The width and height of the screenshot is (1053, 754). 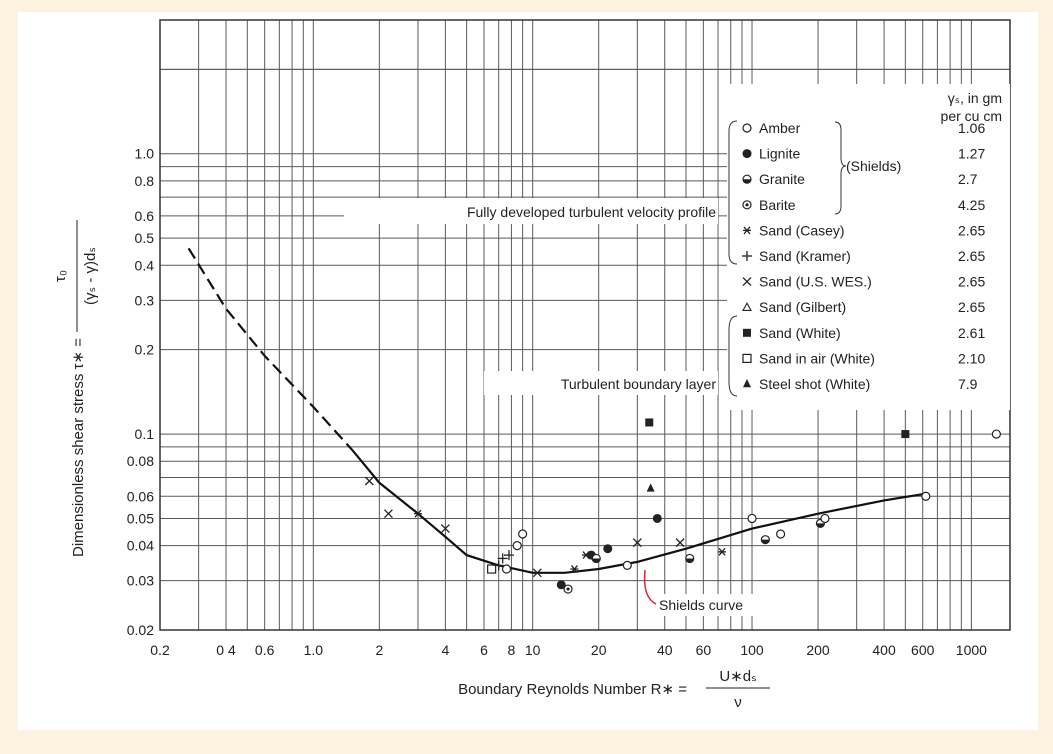 What do you see at coordinates (737, 676) in the screenshot?
I see `x-axis-formula-num: U∗dₛ` at bounding box center [737, 676].